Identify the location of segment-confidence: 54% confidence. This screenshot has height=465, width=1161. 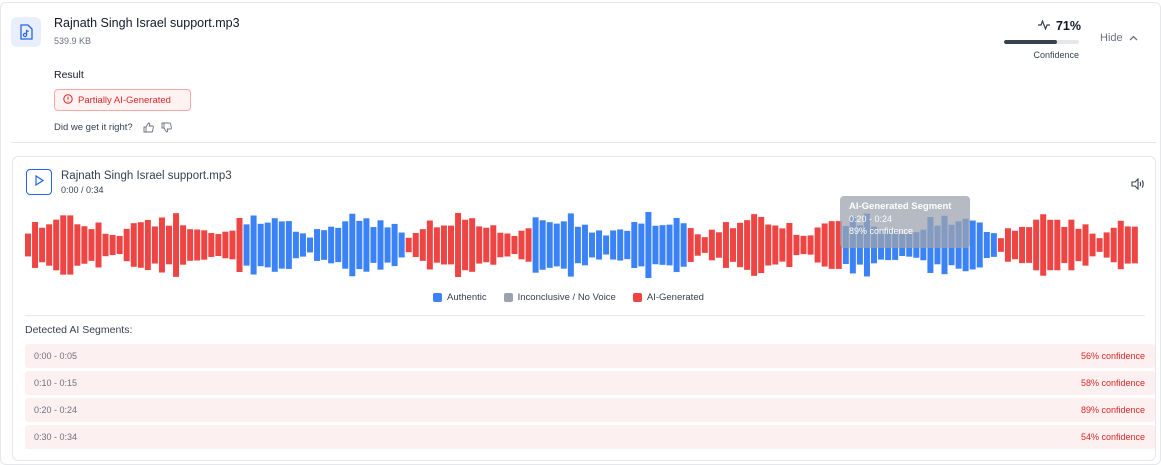
(1112, 437).